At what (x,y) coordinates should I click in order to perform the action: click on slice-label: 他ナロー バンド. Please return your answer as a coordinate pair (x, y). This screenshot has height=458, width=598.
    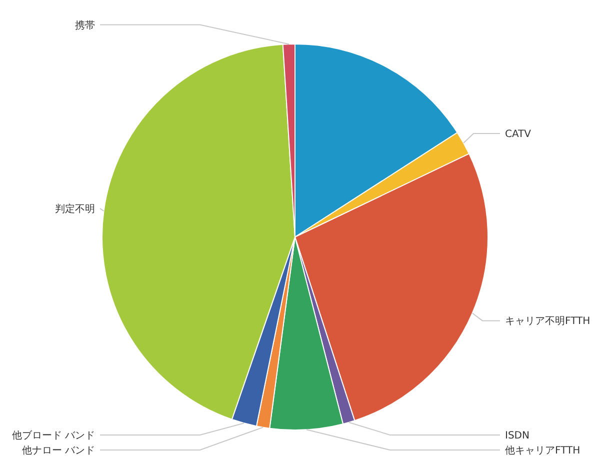
    Looking at the image, I should click on (58, 450).